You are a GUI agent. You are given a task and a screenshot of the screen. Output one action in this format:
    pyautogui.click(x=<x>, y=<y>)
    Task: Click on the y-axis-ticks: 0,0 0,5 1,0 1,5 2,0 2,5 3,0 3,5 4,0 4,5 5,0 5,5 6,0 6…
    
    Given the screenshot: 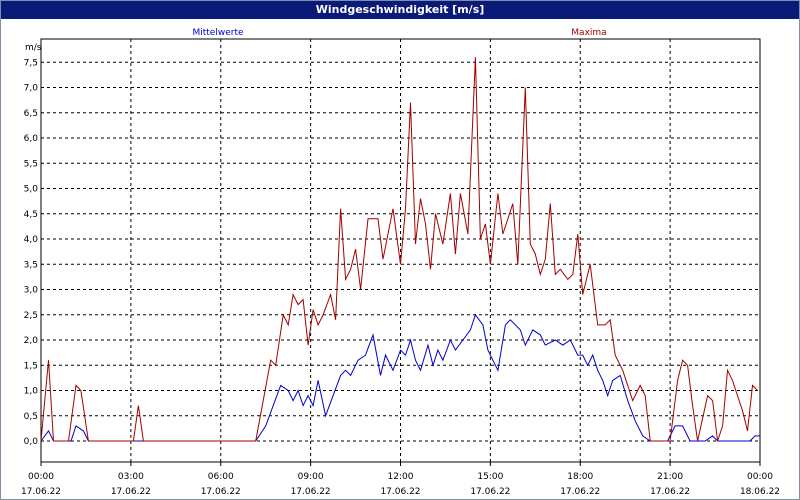 What is the action you would take?
    pyautogui.click(x=31, y=252)
    